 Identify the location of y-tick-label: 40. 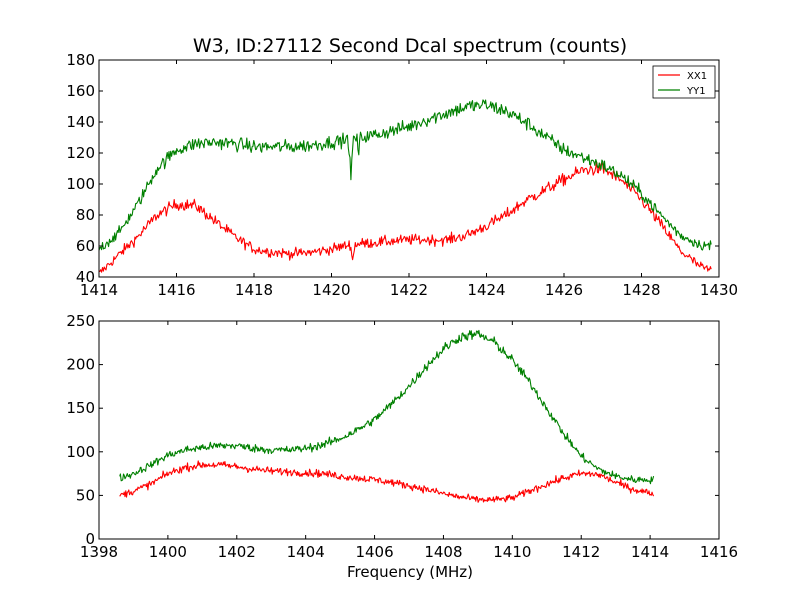
(85, 277).